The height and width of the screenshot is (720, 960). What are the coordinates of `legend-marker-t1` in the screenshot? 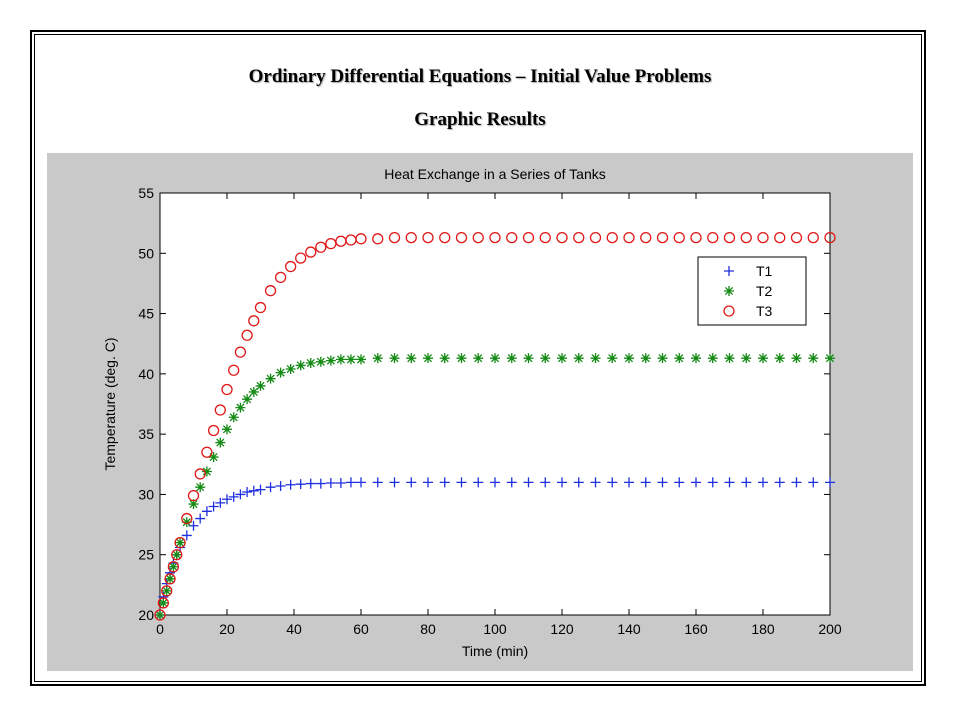 It's located at (729, 271).